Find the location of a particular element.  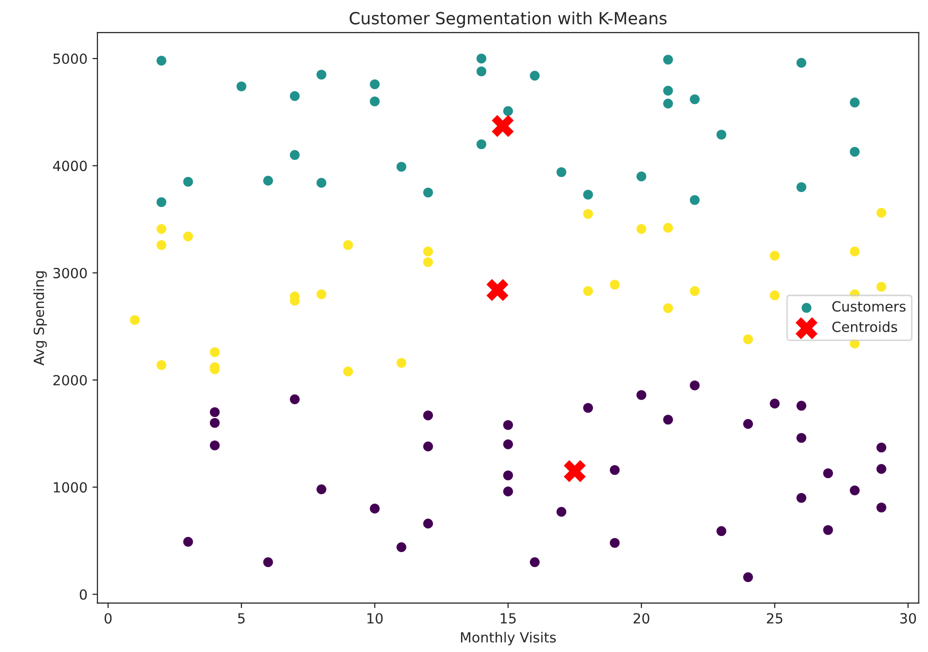

x-tick-label: 0 is located at coordinates (108, 618).